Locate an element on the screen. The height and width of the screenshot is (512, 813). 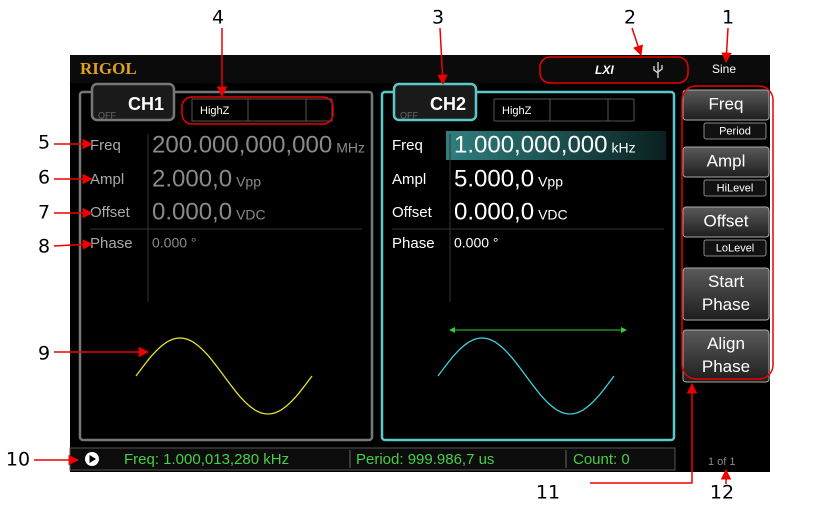
usb-icon is located at coordinates (658, 70).